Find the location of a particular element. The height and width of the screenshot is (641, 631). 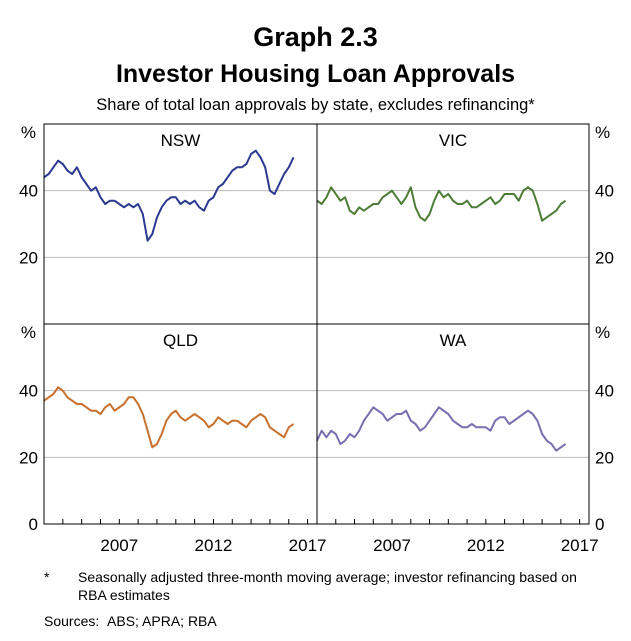

panel-label-nsw: NSW is located at coordinates (181, 140).